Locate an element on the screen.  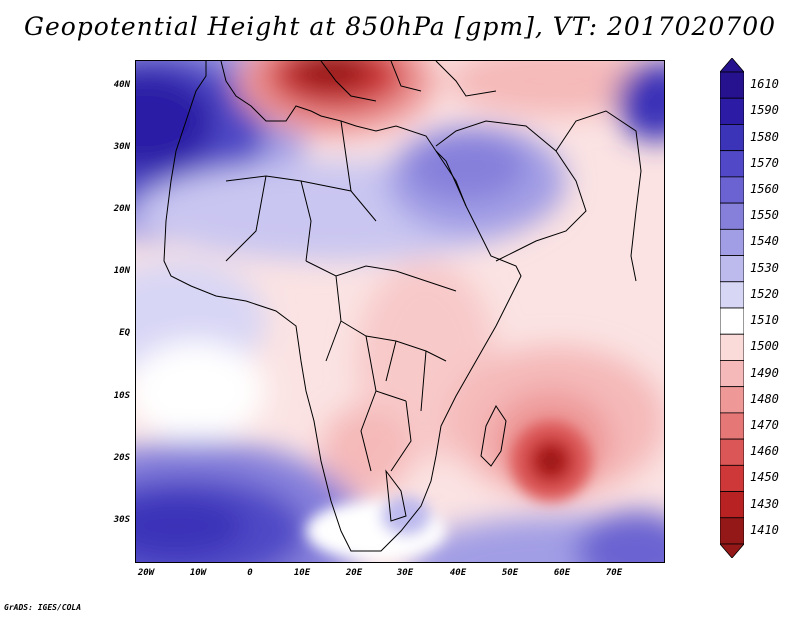
lon-label: 30E is located at coordinates (405, 573).